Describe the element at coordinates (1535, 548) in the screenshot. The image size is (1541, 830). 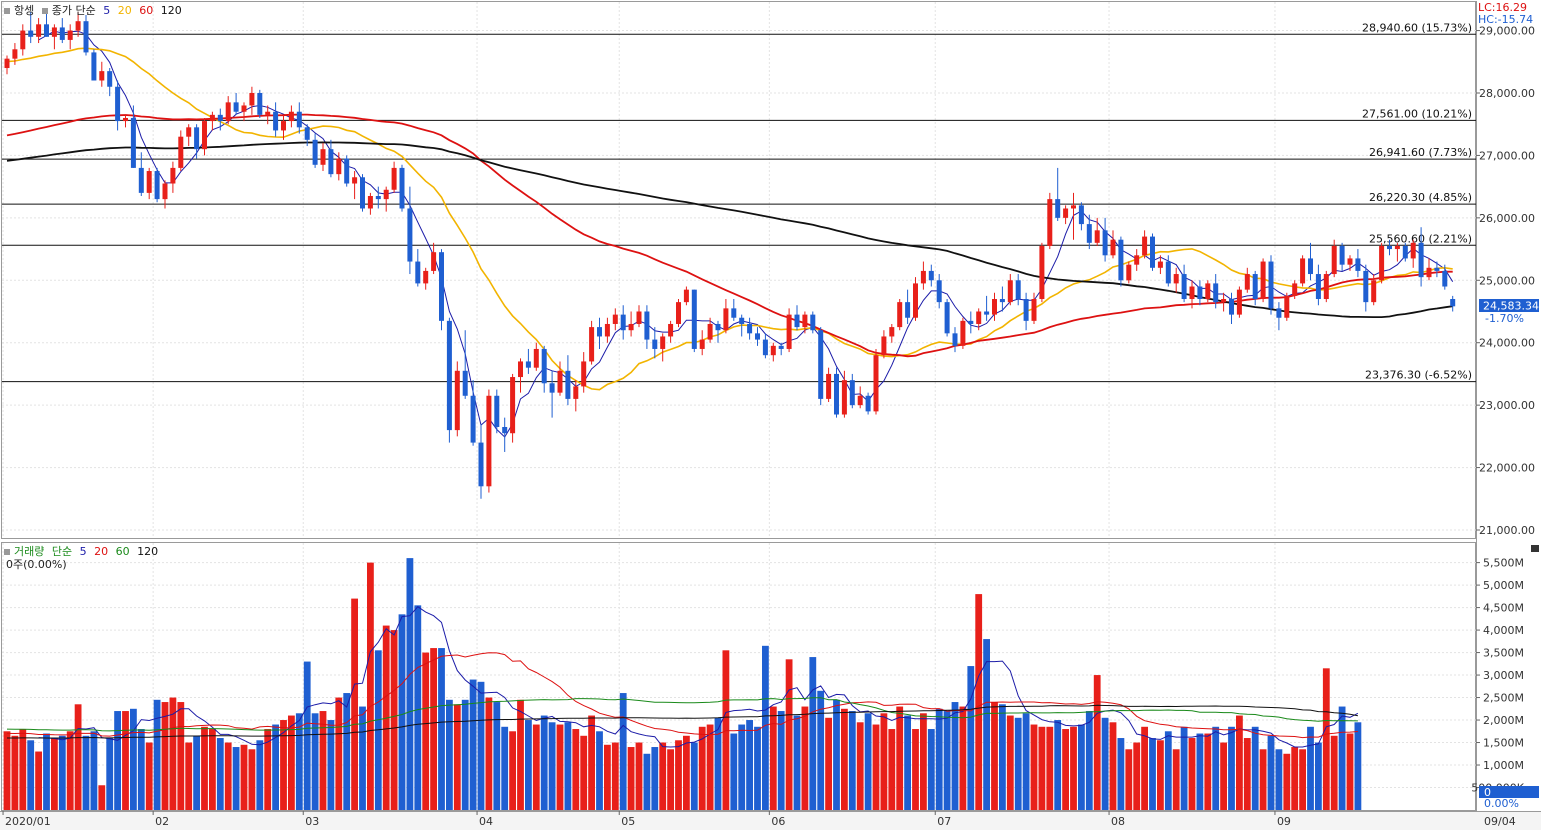
I see `panel-menu-icon` at that location.